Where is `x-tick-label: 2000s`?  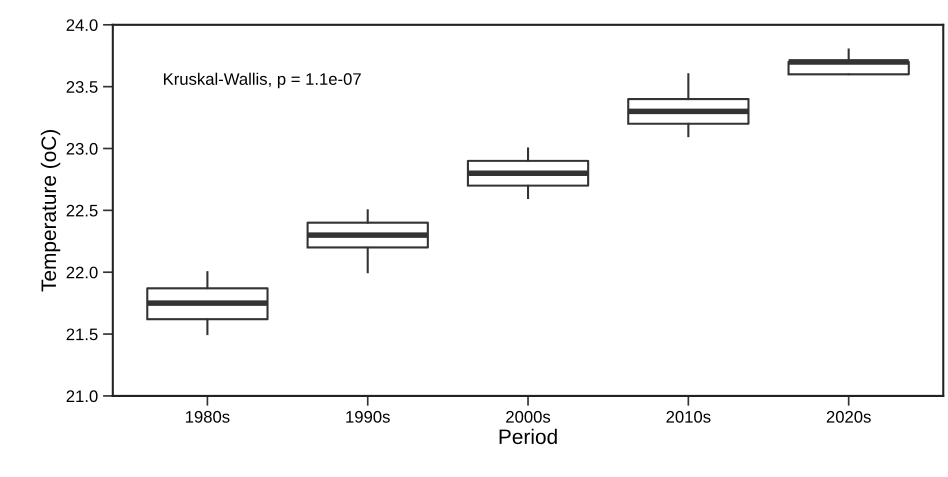
x-tick-label: 2000s is located at coordinates (528, 416).